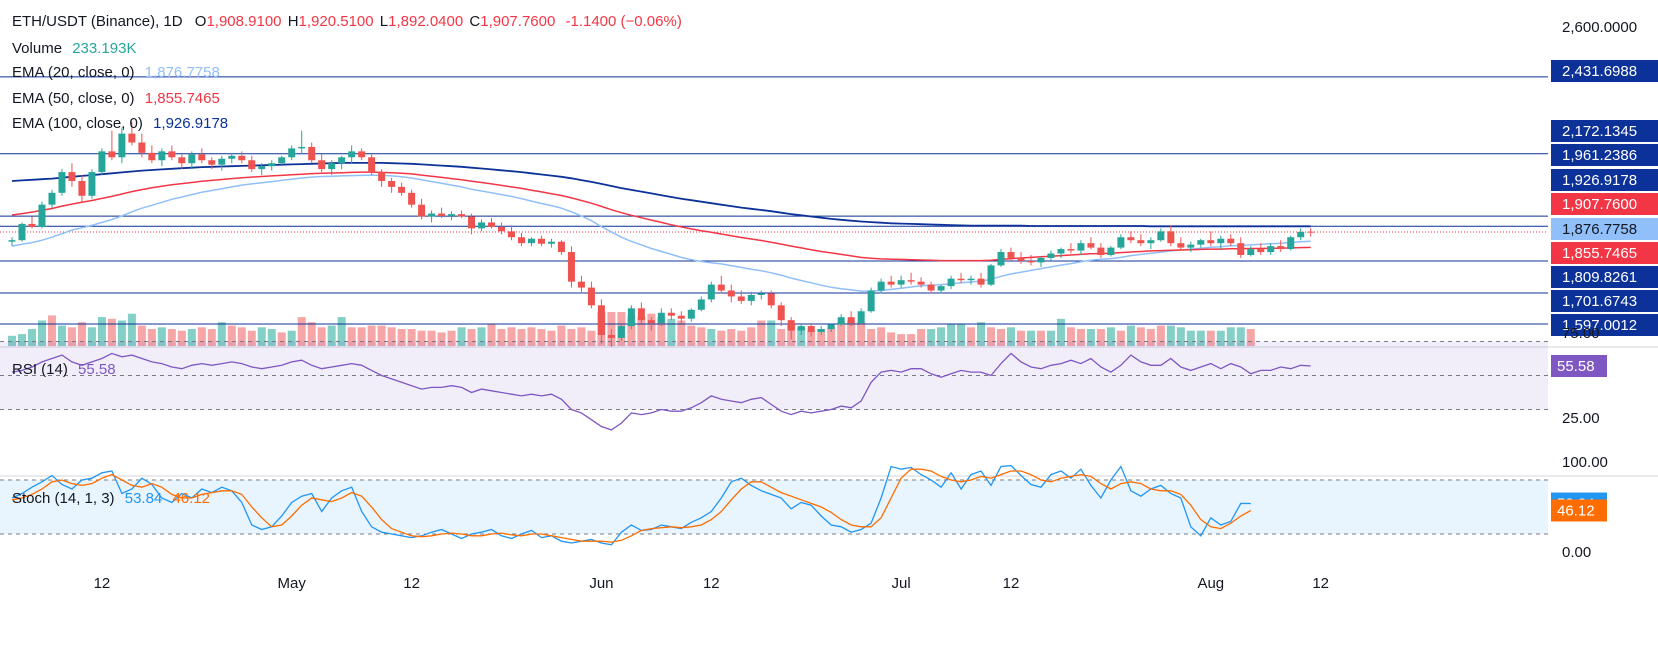 The image size is (1658, 646). I want to click on rsi-tick-label: 25.00, so click(1581, 418).